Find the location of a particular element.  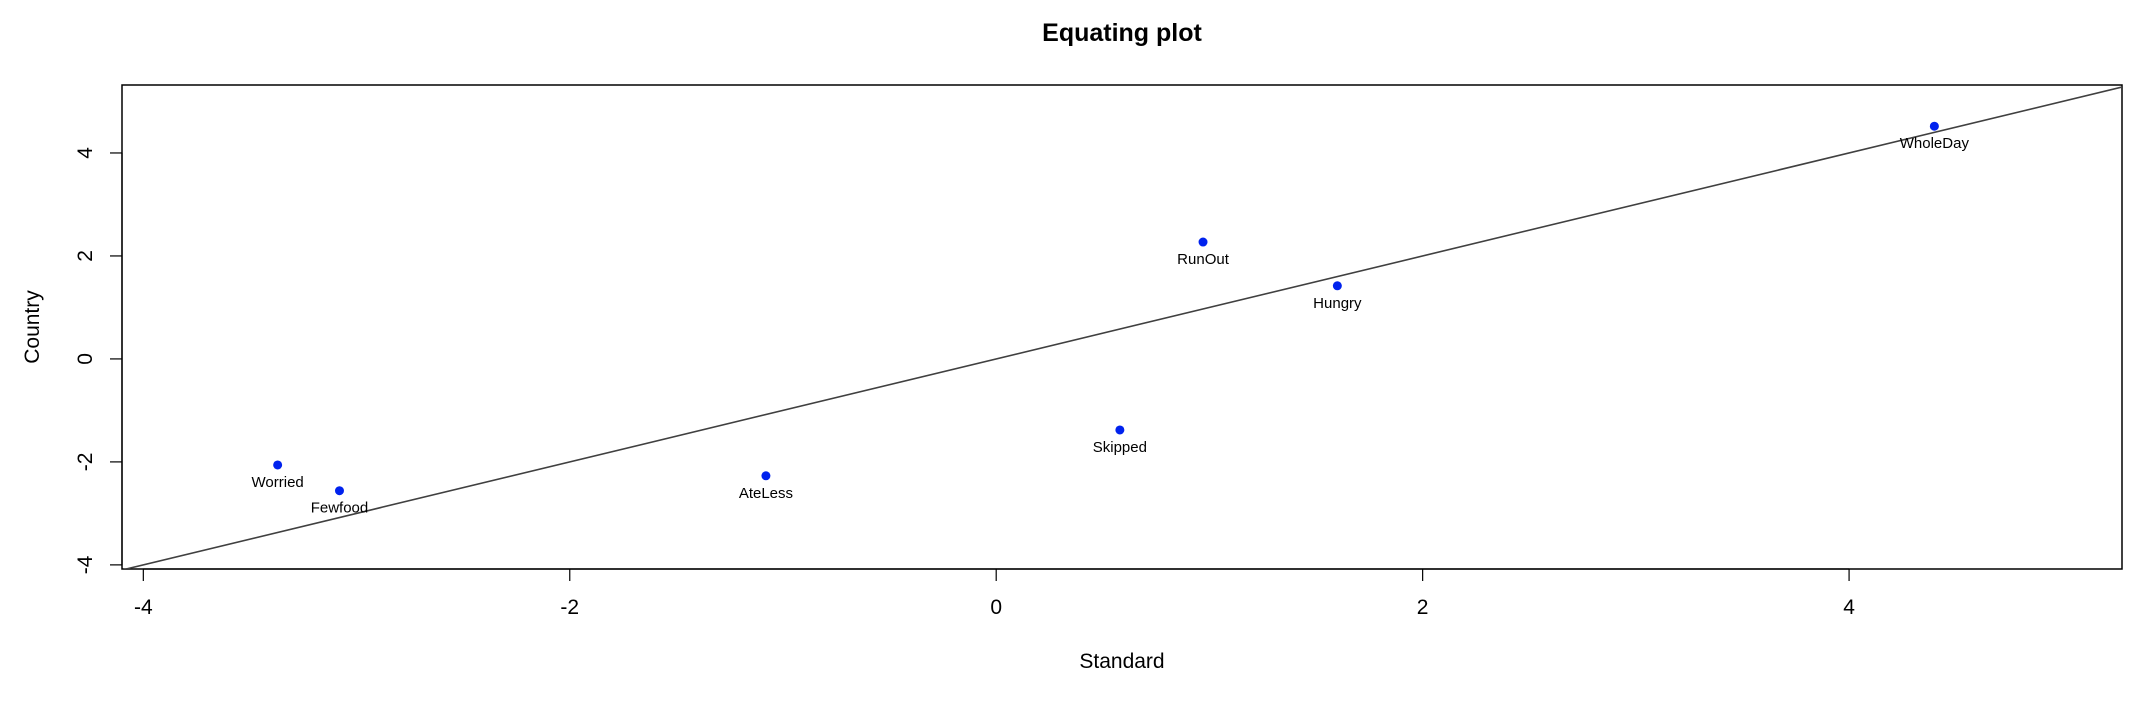

data-point-label: WholeDay is located at coordinates (1935, 143).